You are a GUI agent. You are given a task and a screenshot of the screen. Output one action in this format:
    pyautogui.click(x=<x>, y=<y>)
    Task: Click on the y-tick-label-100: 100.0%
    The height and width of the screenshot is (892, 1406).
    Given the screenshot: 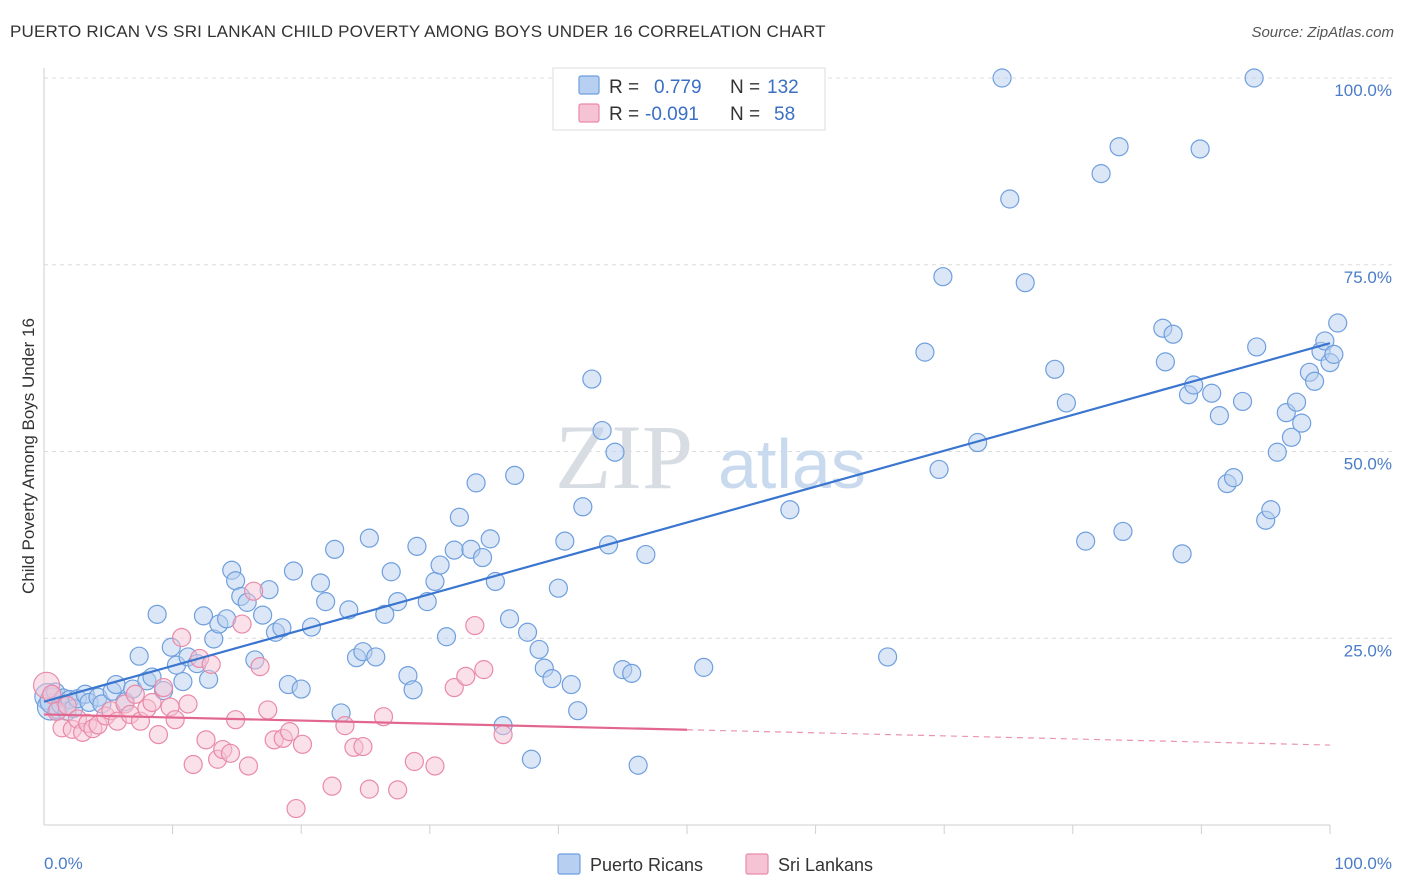 What is the action you would take?
    pyautogui.click(x=1363, y=90)
    